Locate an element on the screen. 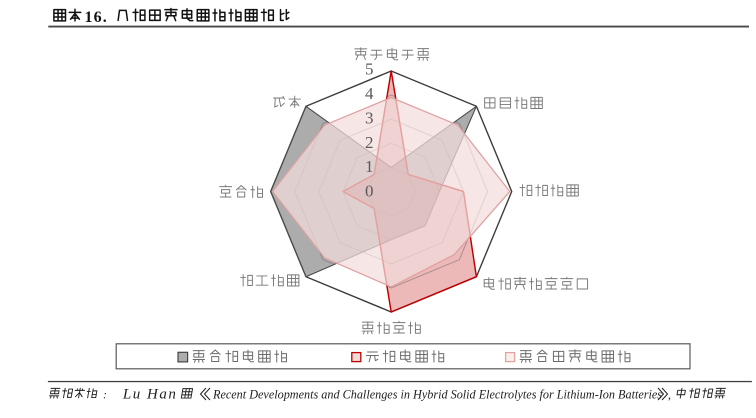 Image resolution: width=756 pixels, height=418 pixels. svg-text: 5 is located at coordinates (369, 68).